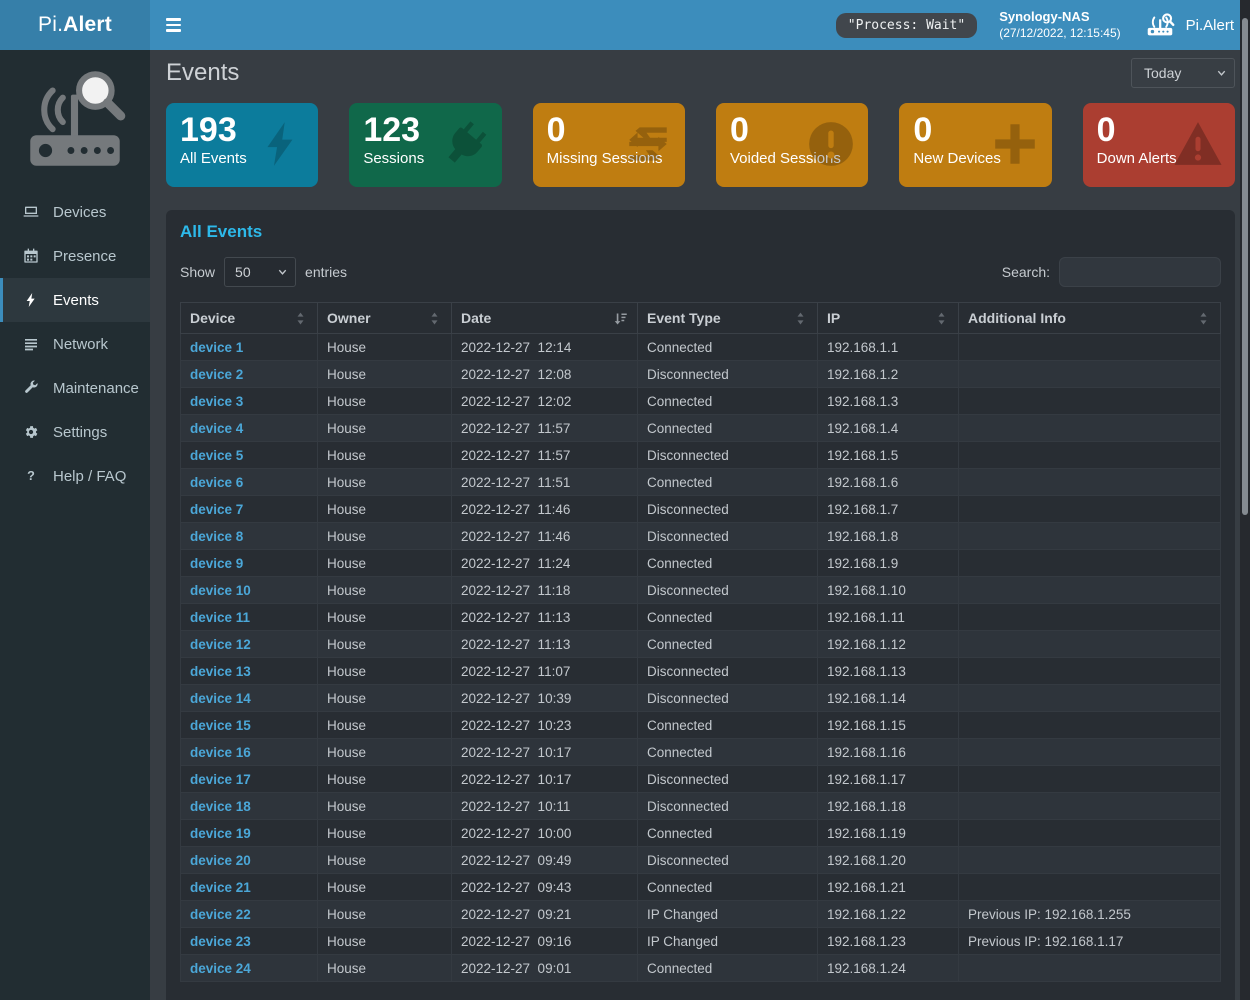 This screenshot has height=1000, width=1250. Describe the element at coordinates (544, 374) in the screenshot. I see `cell-date: 2022-12-27 12:08` at that location.